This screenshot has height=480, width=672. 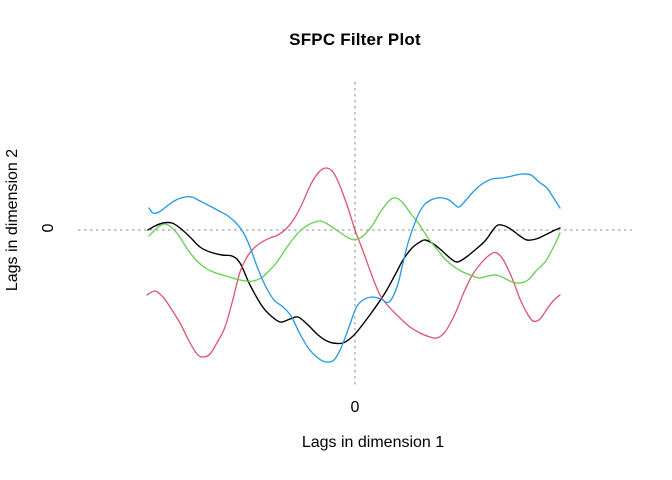 I want to click on x-axis-tick-0: 0, so click(x=355, y=407).